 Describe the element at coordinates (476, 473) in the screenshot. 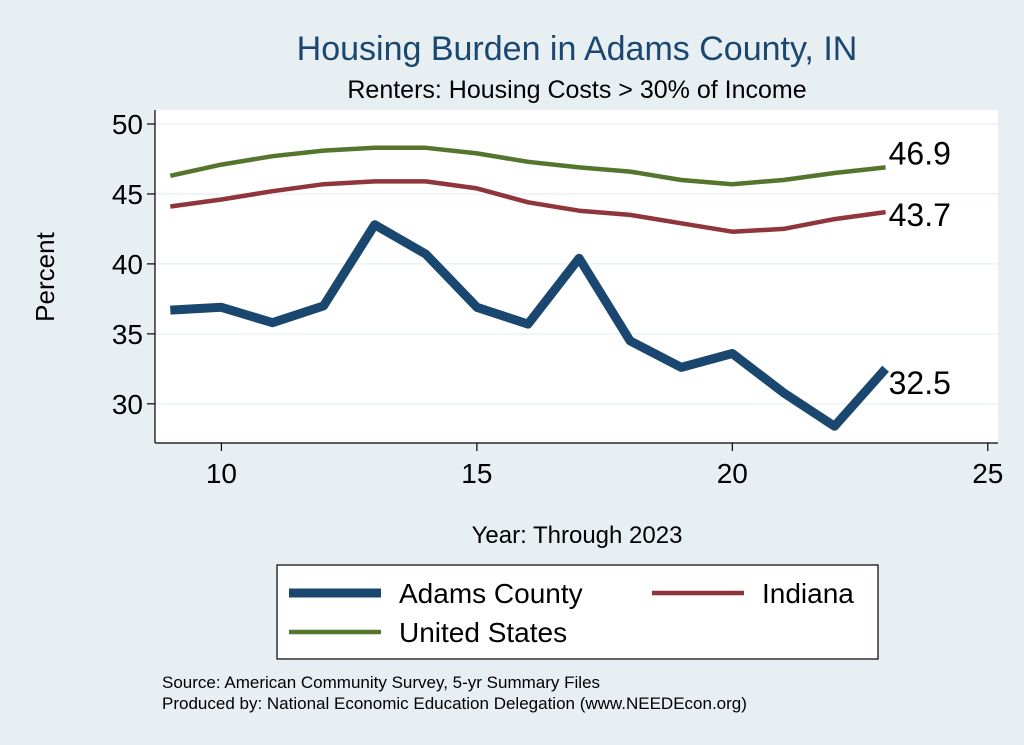

I see `x-tick-label-15: 15` at that location.